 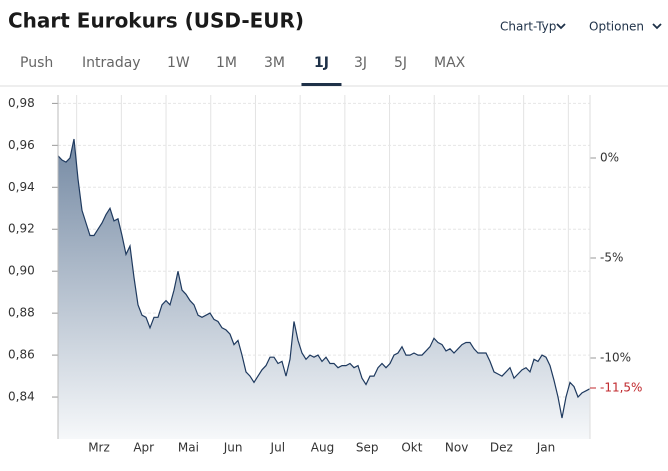 What do you see at coordinates (156, 21) in the screenshot?
I see `page-title: Chart Eurokurs (USD-EUR)` at bounding box center [156, 21].